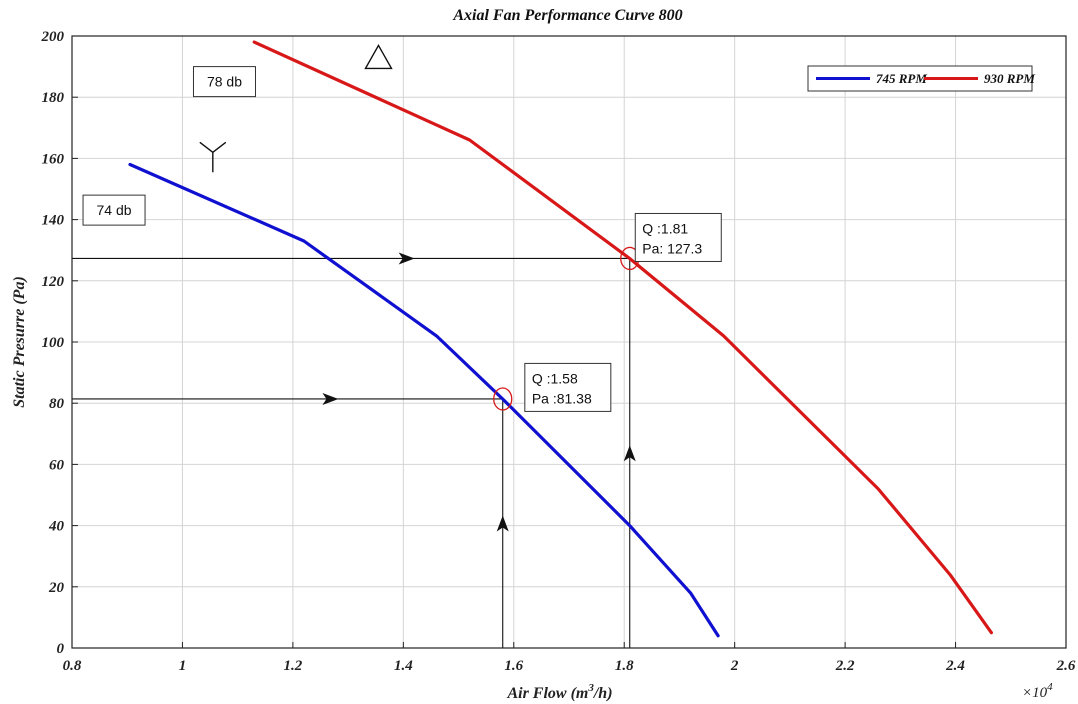 Image resolution: width=1078 pixels, height=704 pixels. I want to click on x-tick-label: 2, so click(734, 666).